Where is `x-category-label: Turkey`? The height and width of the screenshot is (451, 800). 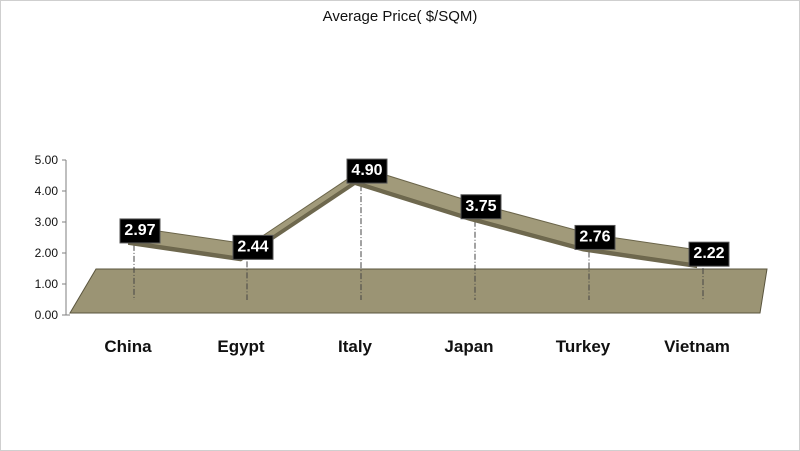
x-category-label: Turkey is located at coordinates (583, 346).